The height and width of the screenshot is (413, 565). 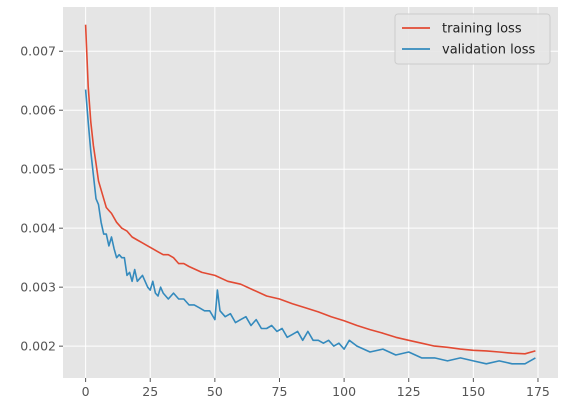 I want to click on y-axis: 0.002 0.003 0.004 0.005 0.006 0.007, so click(x=41, y=199).